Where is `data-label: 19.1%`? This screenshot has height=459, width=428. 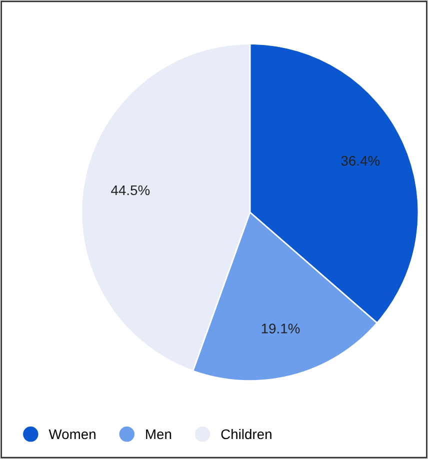 data-label: 19.1% is located at coordinates (281, 329).